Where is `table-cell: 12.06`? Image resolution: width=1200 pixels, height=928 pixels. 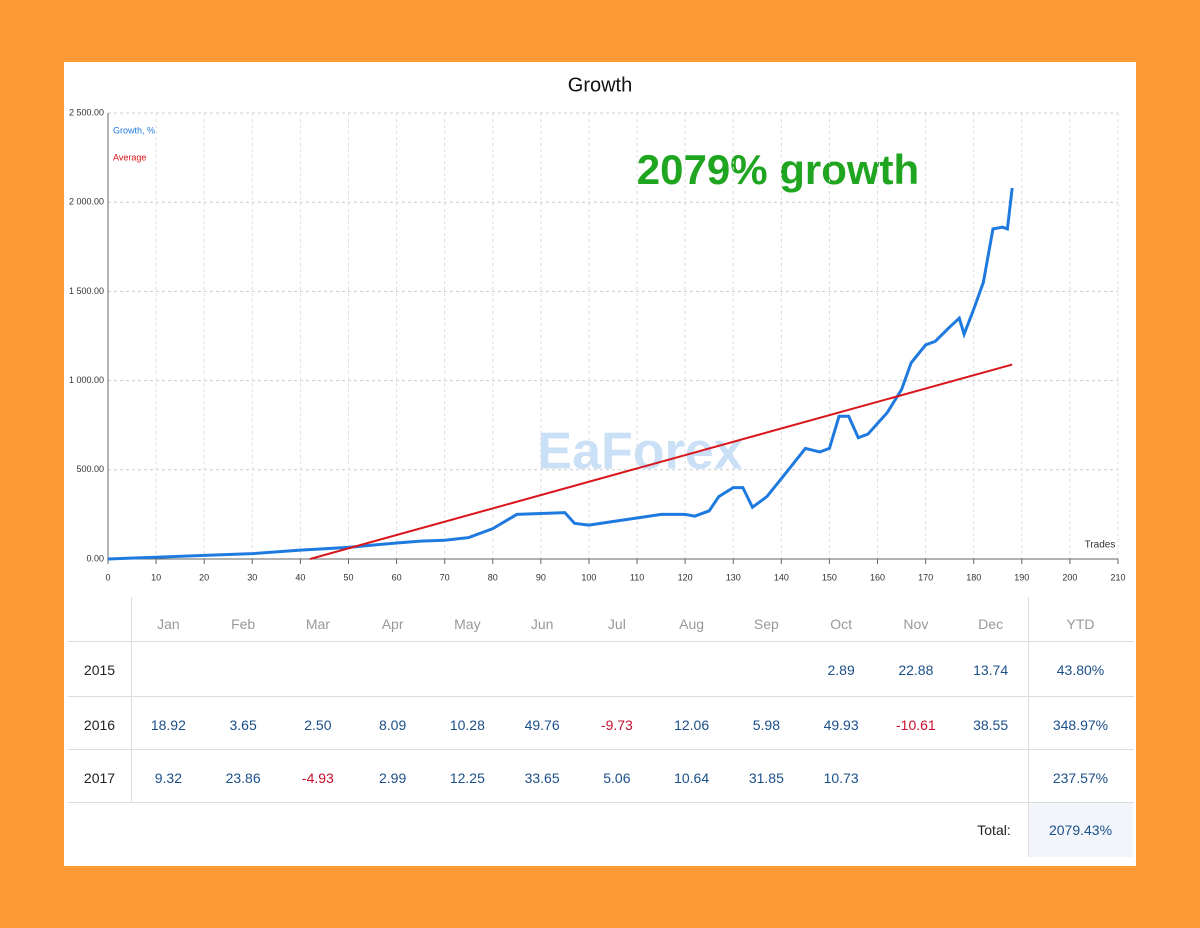
table-cell: 12.06 is located at coordinates (692, 725).